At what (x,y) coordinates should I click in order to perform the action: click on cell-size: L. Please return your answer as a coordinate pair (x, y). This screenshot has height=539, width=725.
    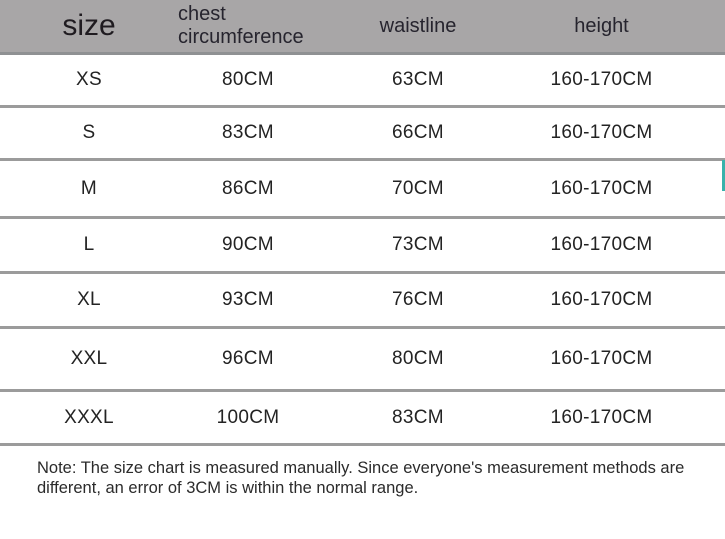
    Looking at the image, I should click on (89, 244).